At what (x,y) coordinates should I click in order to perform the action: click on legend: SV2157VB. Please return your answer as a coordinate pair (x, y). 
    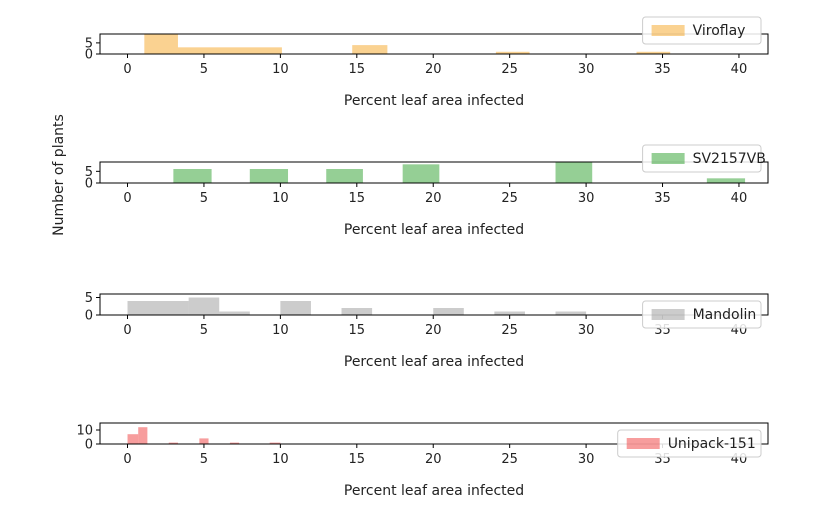
    Looking at the image, I should click on (704, 158).